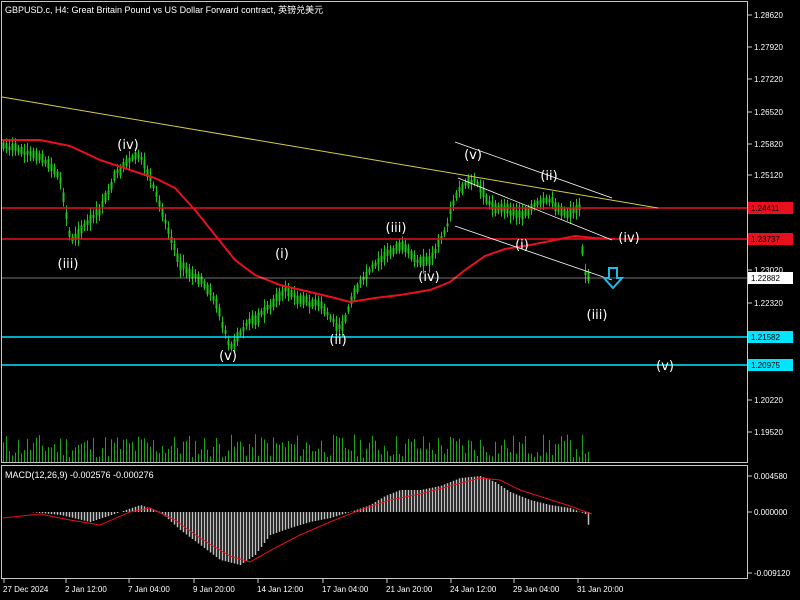 The width and height of the screenshot is (800, 600). What do you see at coordinates (26, 589) in the screenshot?
I see `time-tick-label: 27 Dec 2024` at bounding box center [26, 589].